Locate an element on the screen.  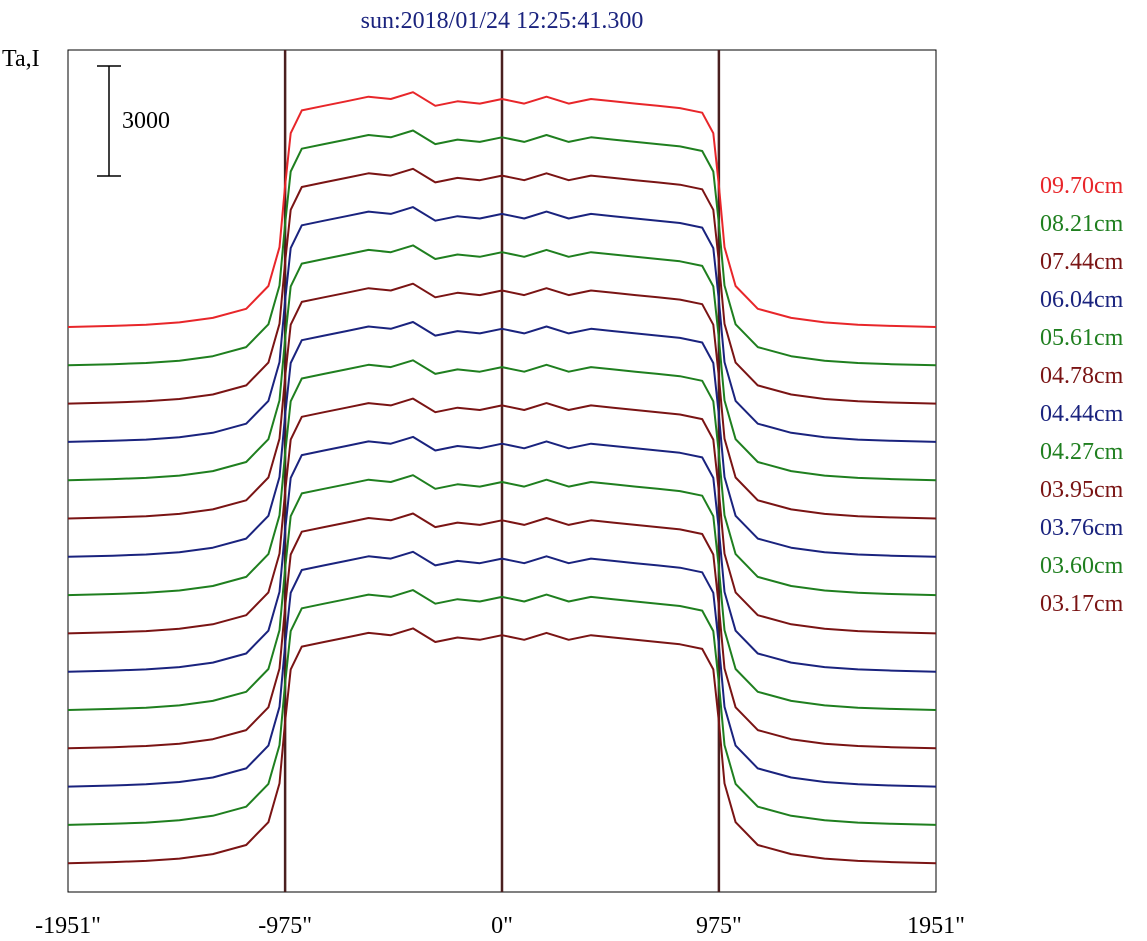
scale-bar: 3000 is located at coordinates (133, 121).